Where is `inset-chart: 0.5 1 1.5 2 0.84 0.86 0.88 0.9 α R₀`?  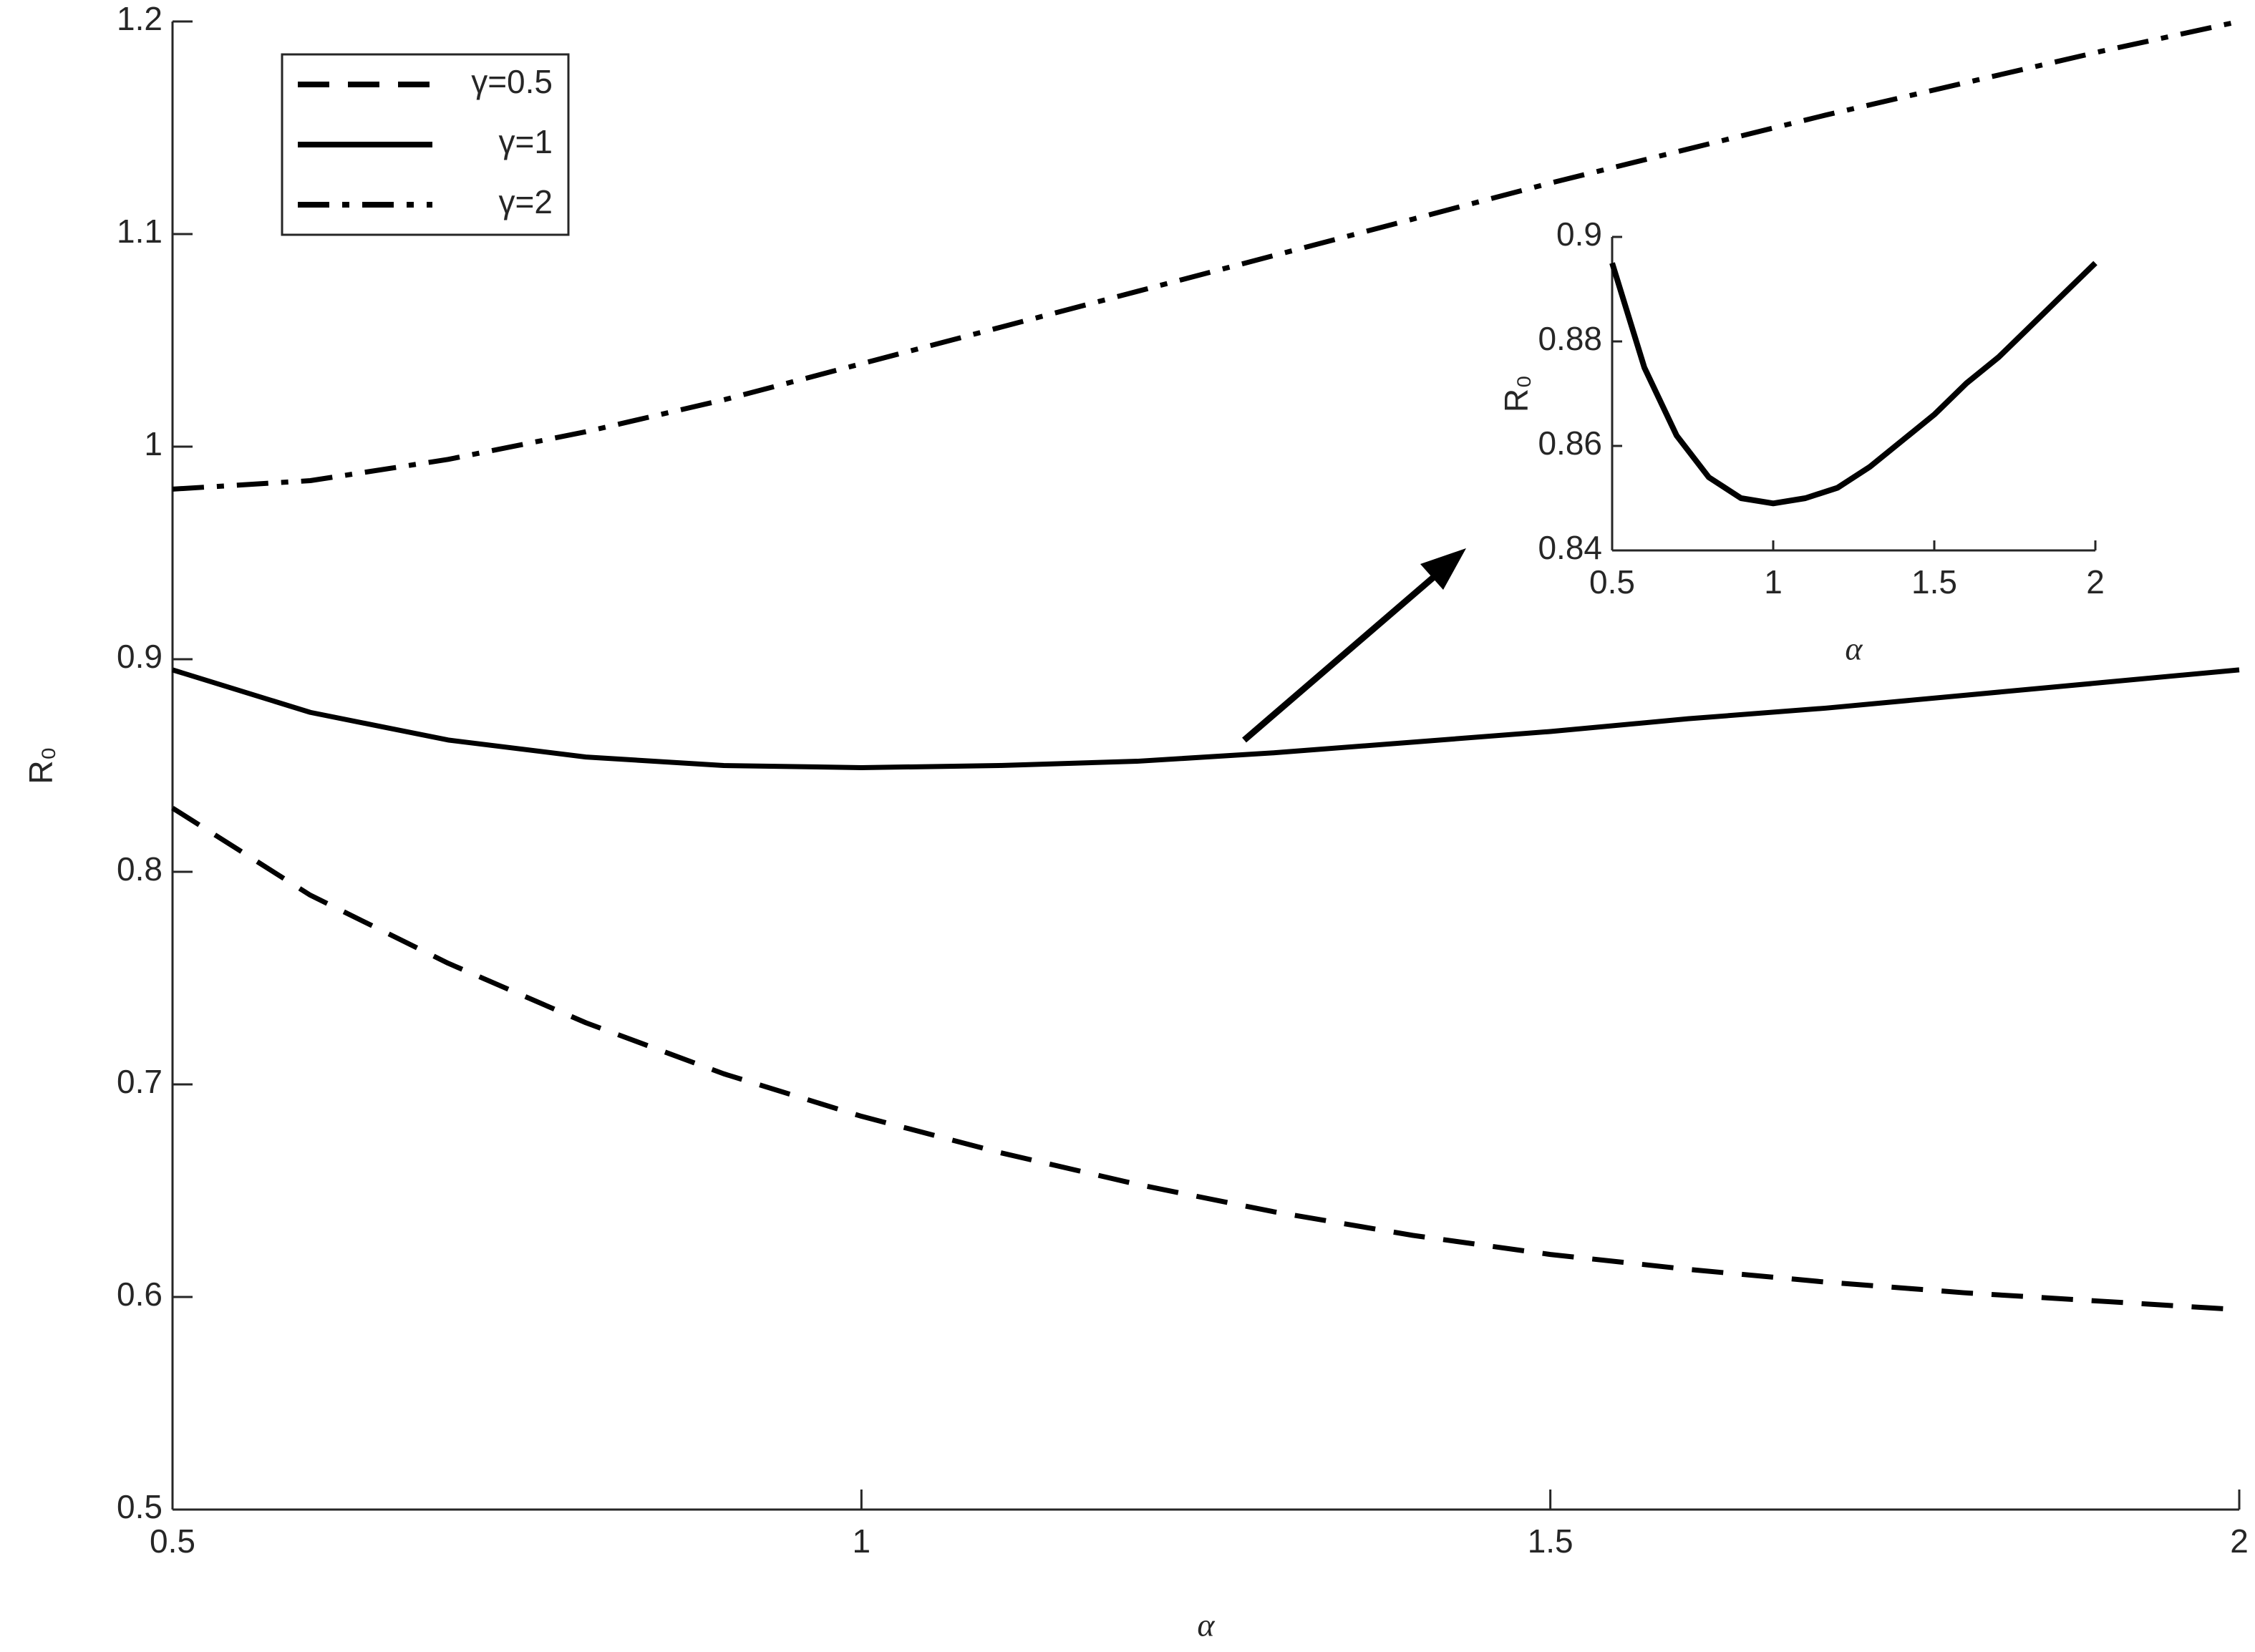 inset-chart: 0.5 1 1.5 2 0.84 0.86 0.88 0.9 α R₀ is located at coordinates (1801, 440).